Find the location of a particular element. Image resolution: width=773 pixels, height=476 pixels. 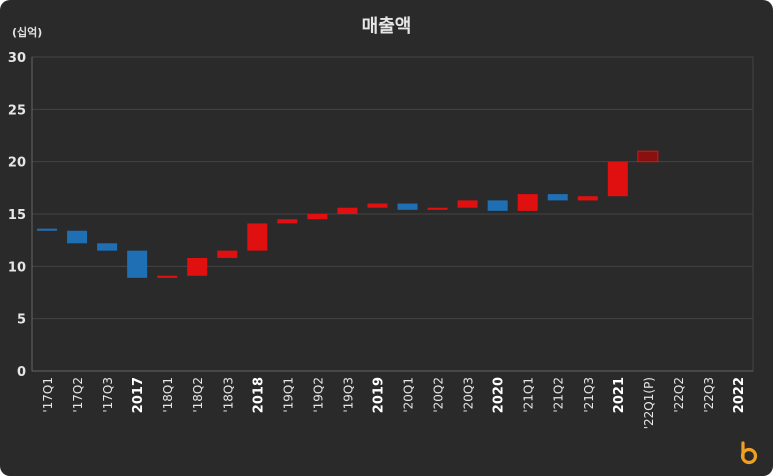

bar-19q2 is located at coordinates (317, 217).